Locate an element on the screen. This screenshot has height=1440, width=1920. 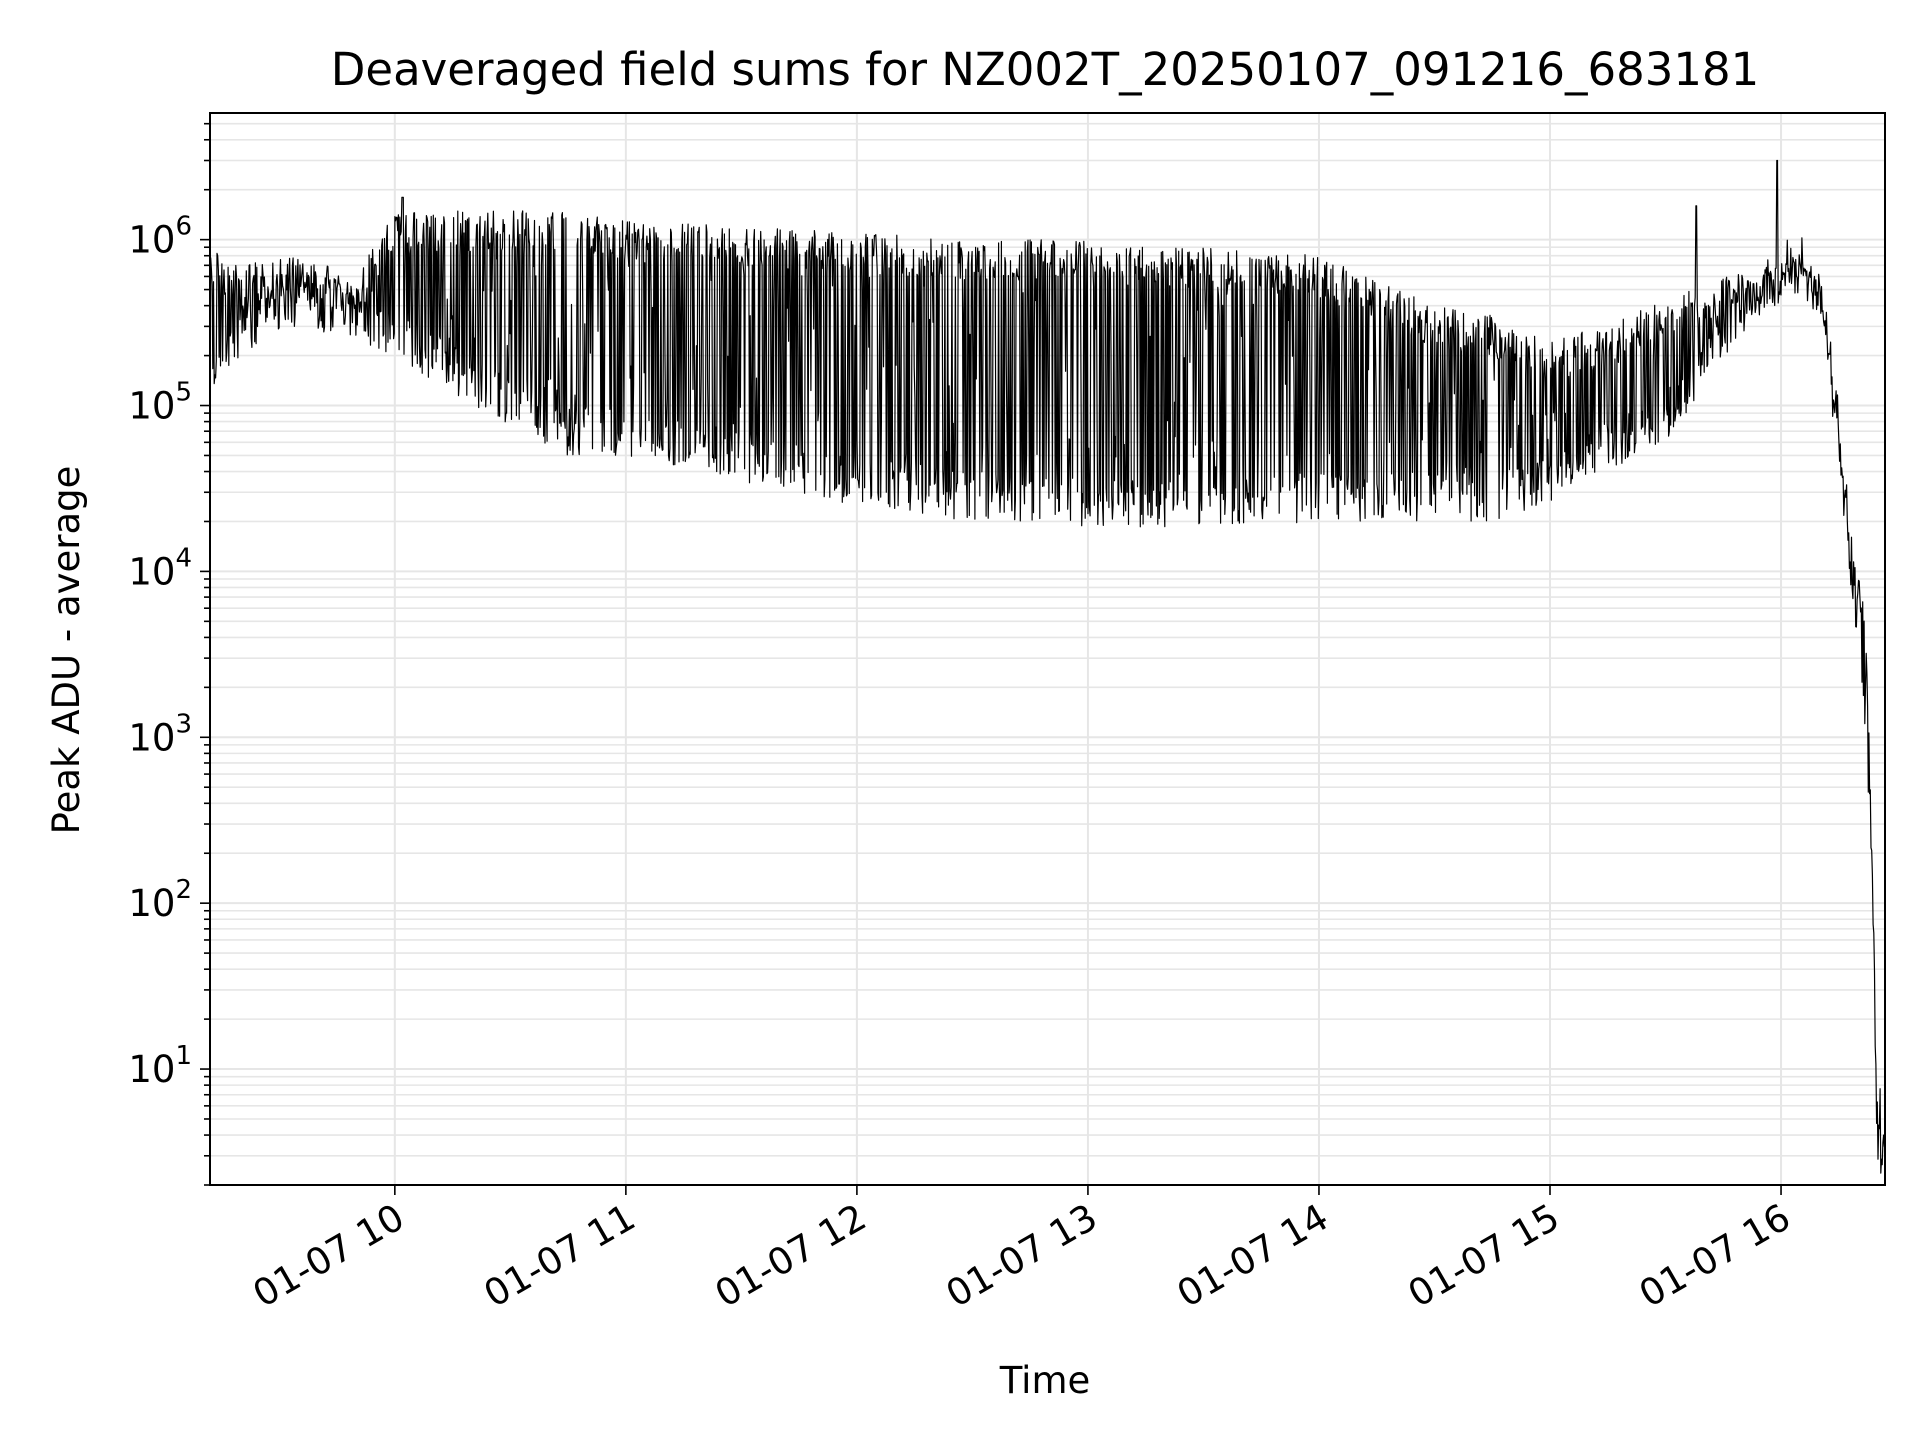
y-tick-exponent: 4 is located at coordinates (183, 558).